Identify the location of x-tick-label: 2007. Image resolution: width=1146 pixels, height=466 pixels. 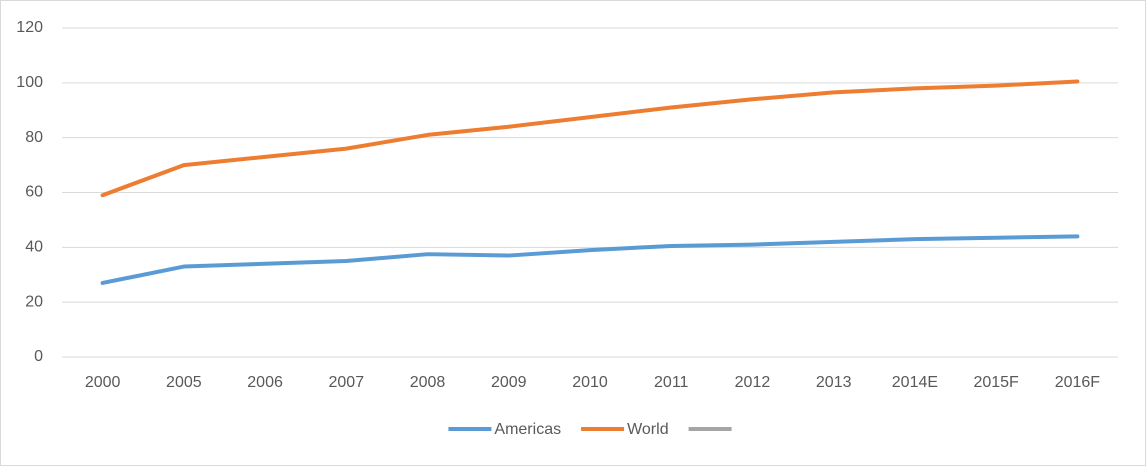
(347, 382).